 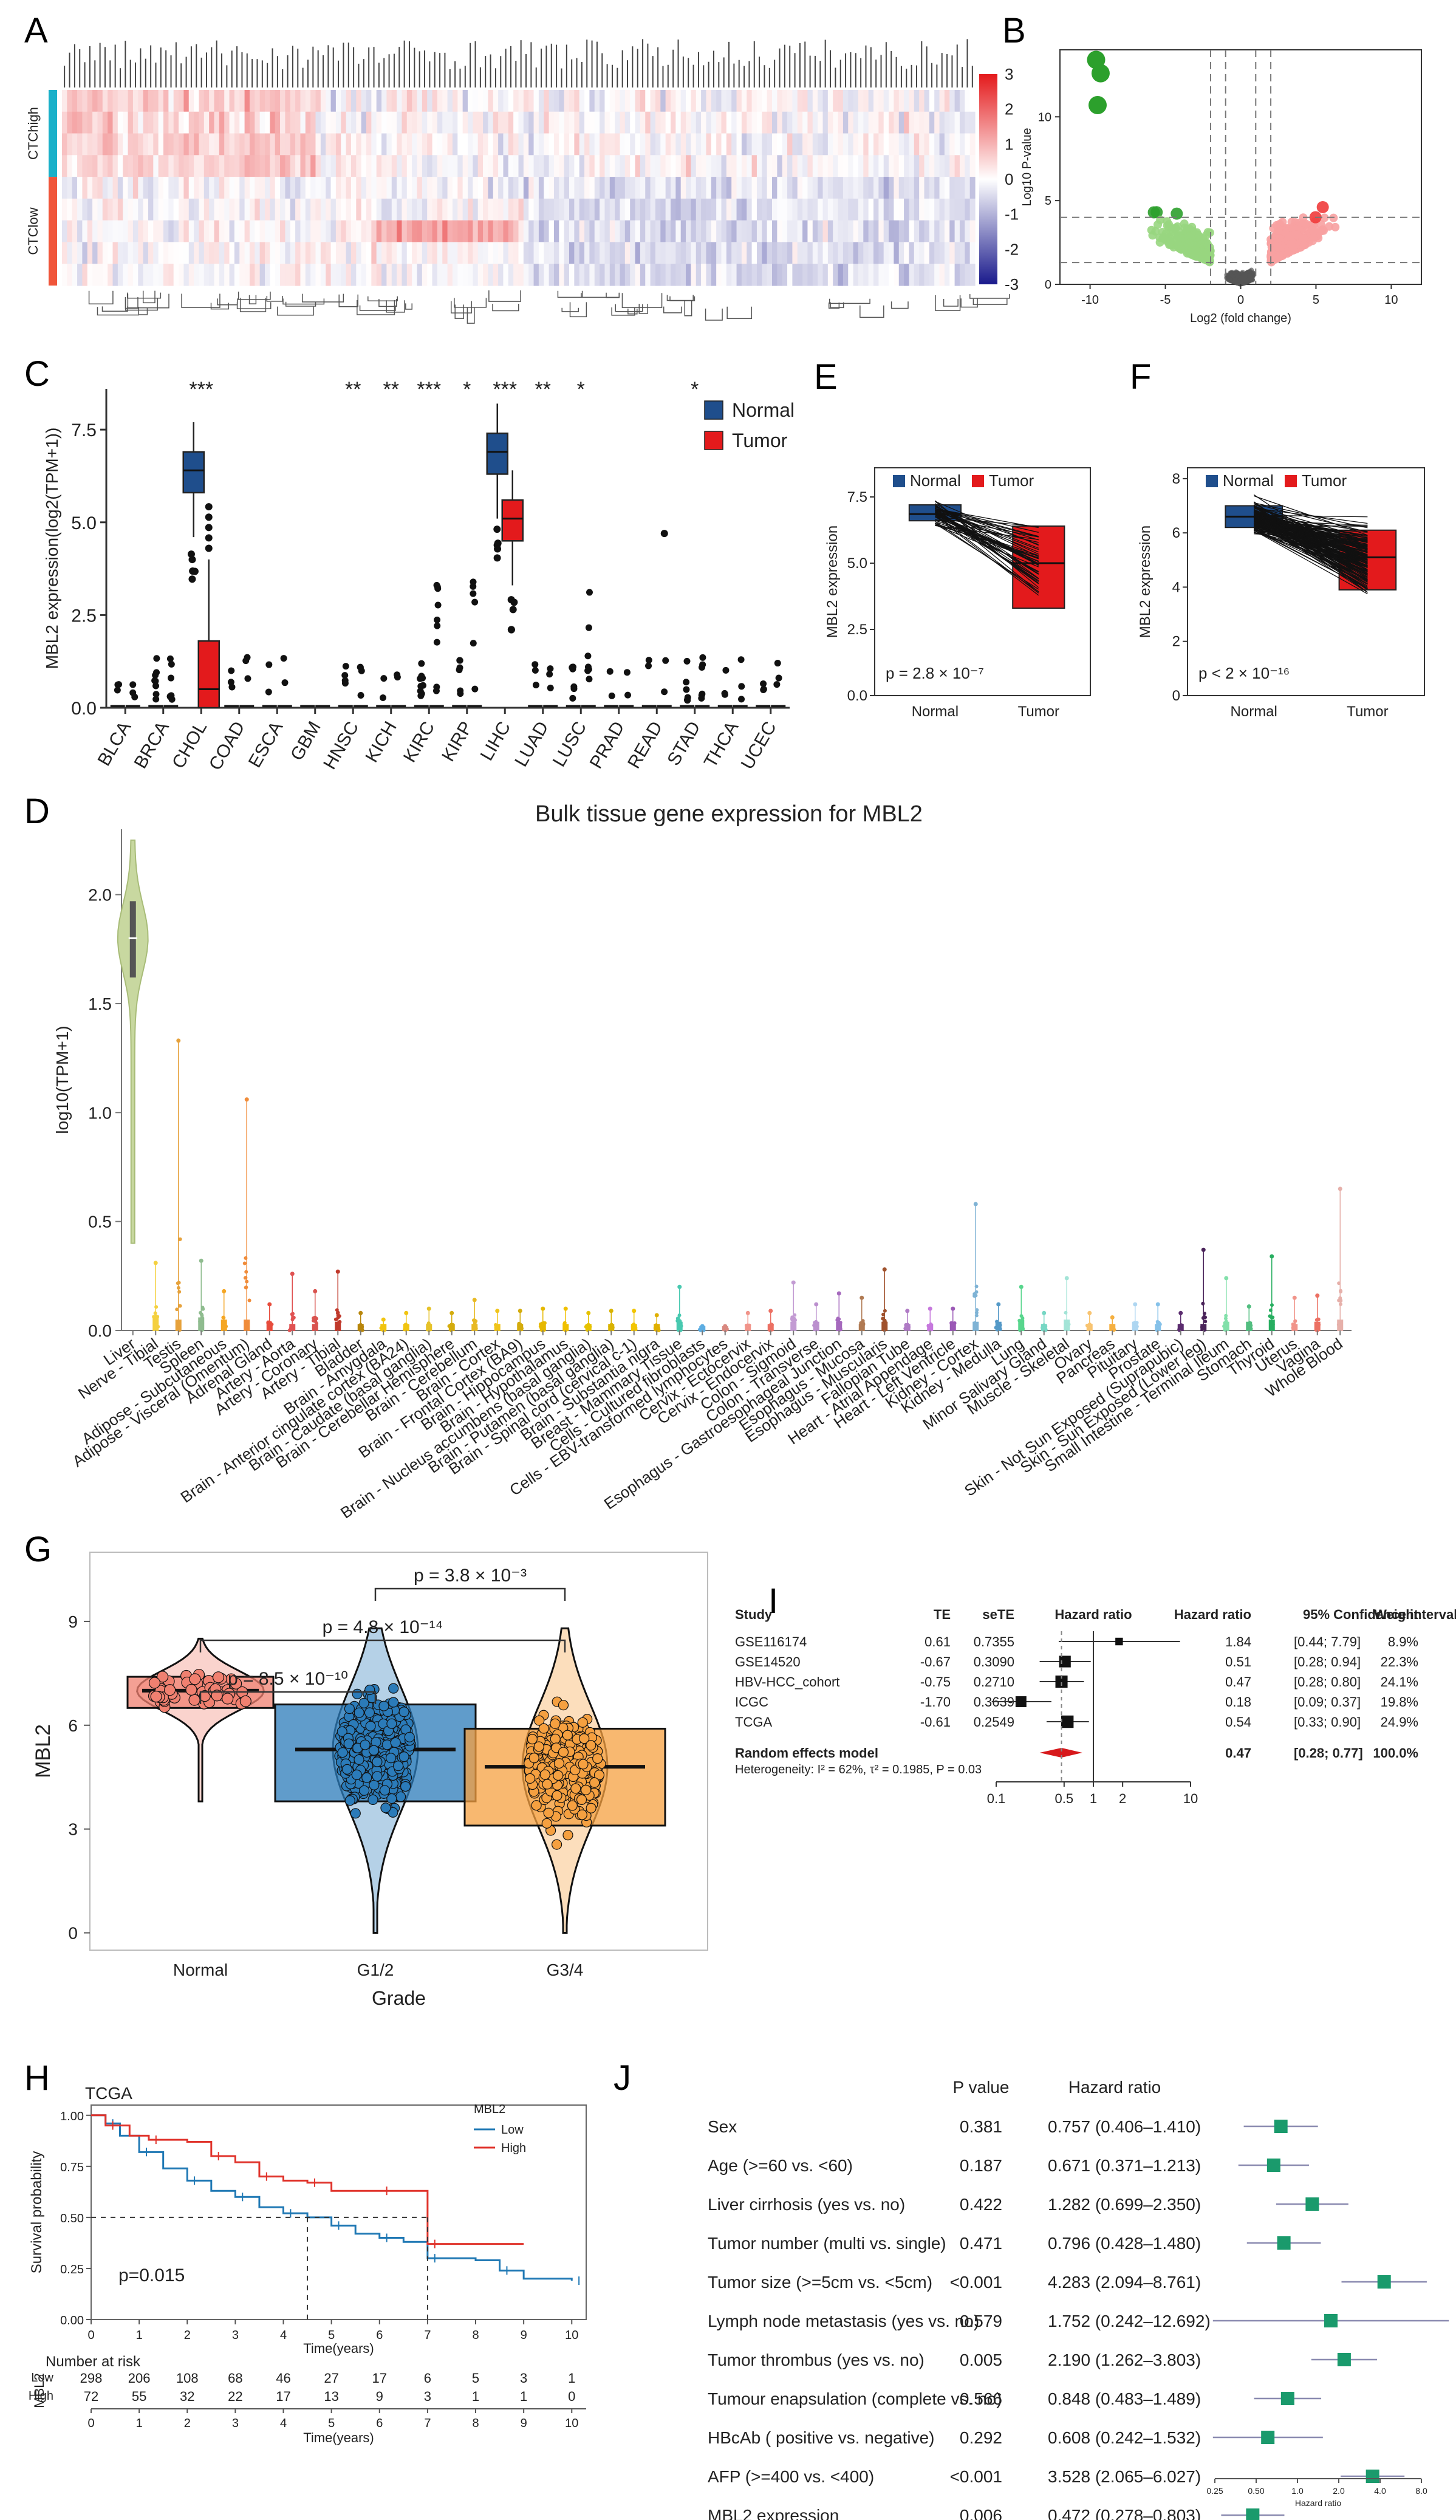 I want to click on volcano-point-up, so click(x=1287, y=254).